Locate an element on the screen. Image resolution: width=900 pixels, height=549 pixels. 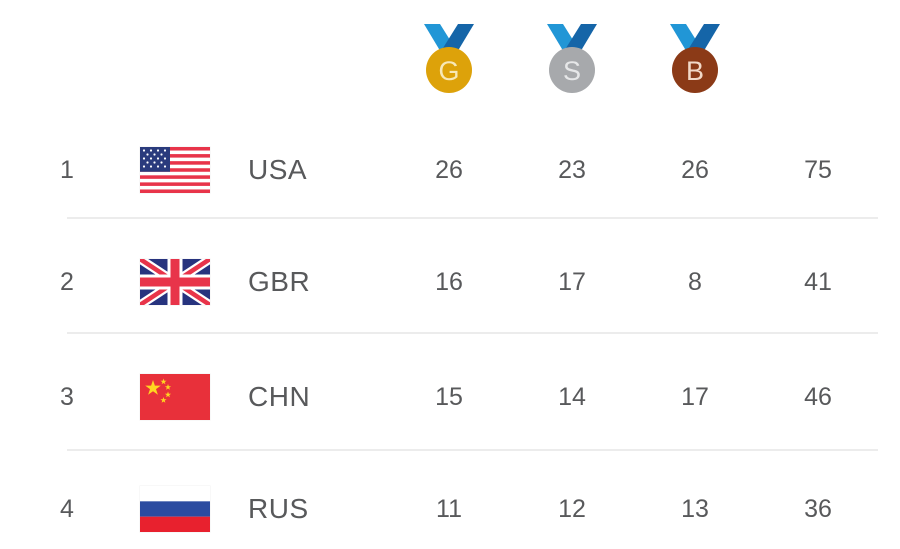
row-gold-count: 15 is located at coordinates (449, 396).